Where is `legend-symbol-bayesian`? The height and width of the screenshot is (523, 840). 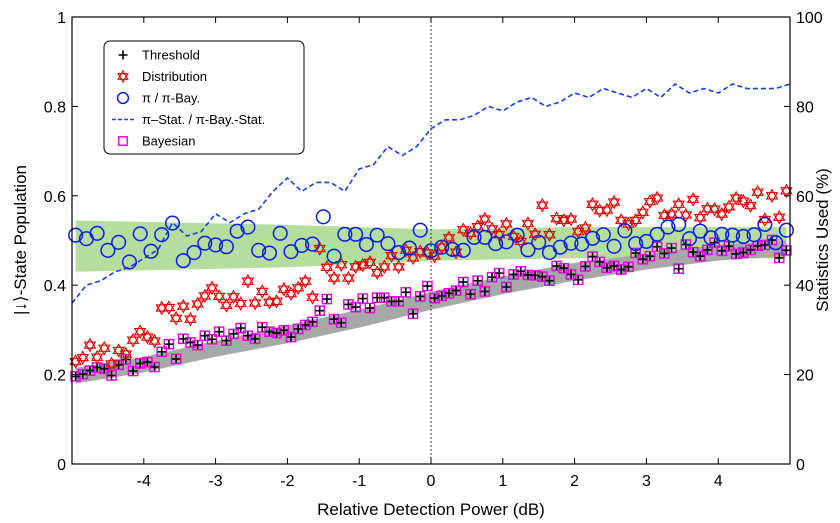
legend-symbol-bayesian is located at coordinates (123, 141).